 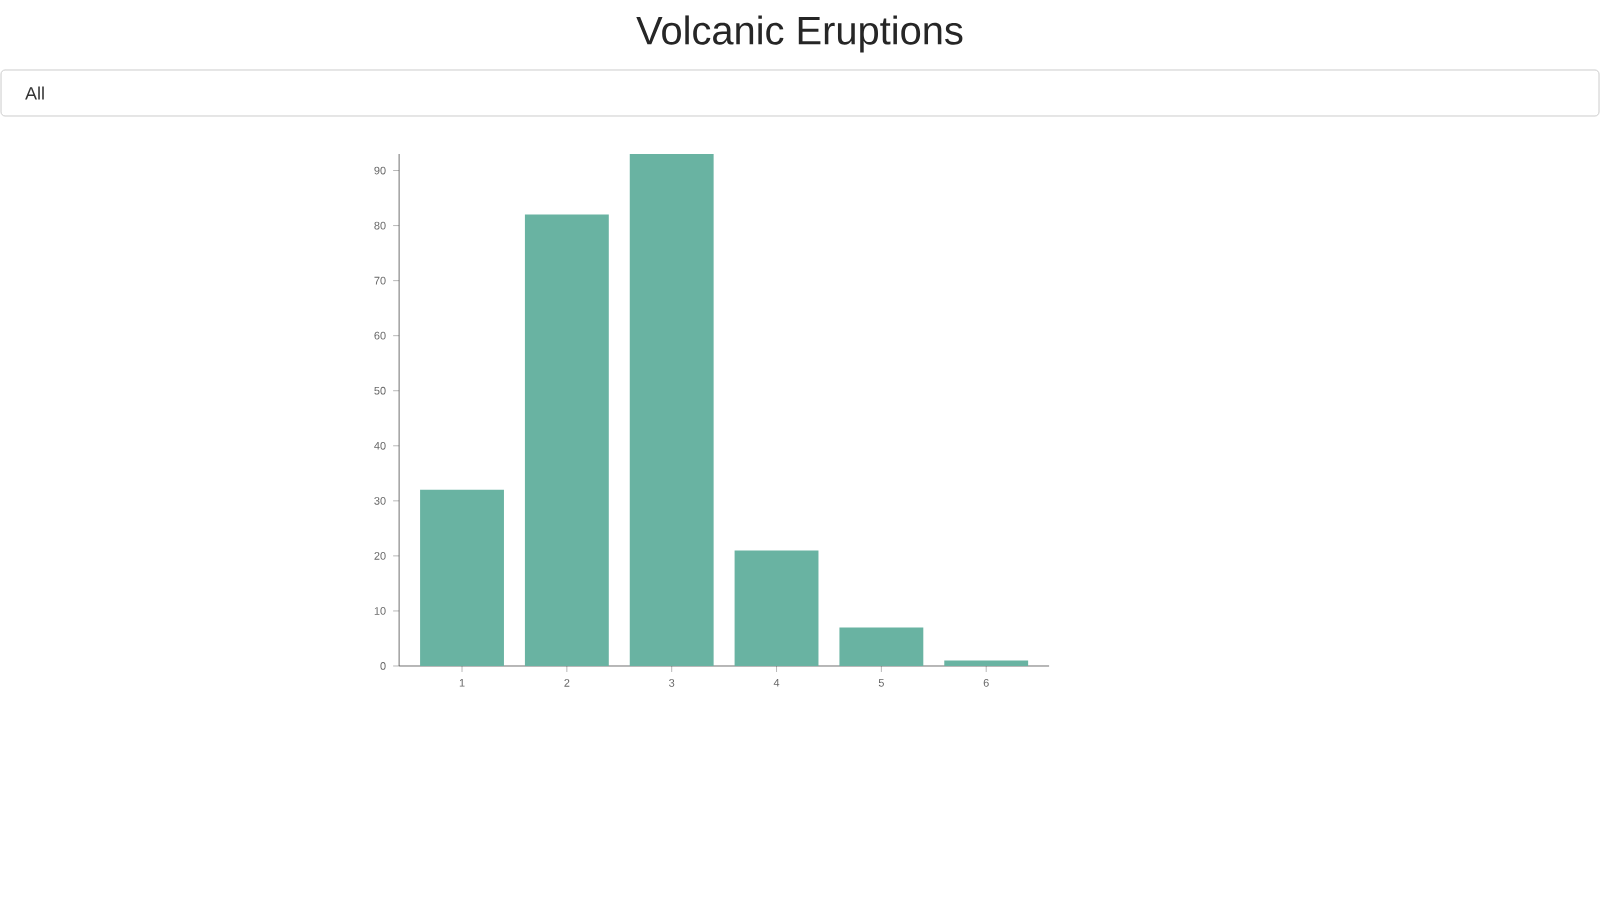 What do you see at coordinates (799, 34) in the screenshot?
I see `chart-title: Volcanic Eruptions` at bounding box center [799, 34].